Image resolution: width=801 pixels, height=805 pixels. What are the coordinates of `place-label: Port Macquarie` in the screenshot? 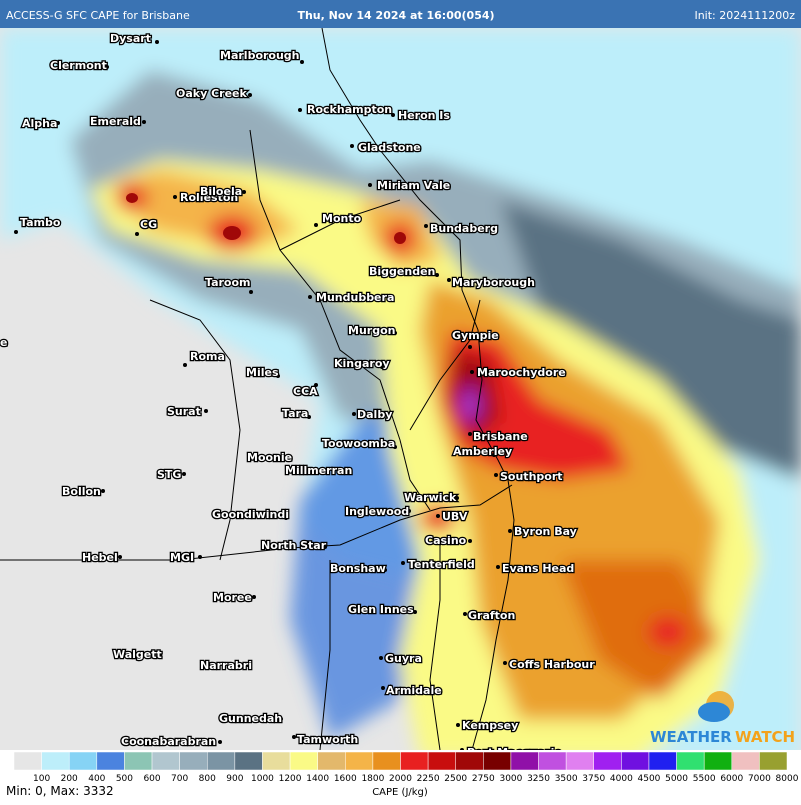 It's located at (514, 752).